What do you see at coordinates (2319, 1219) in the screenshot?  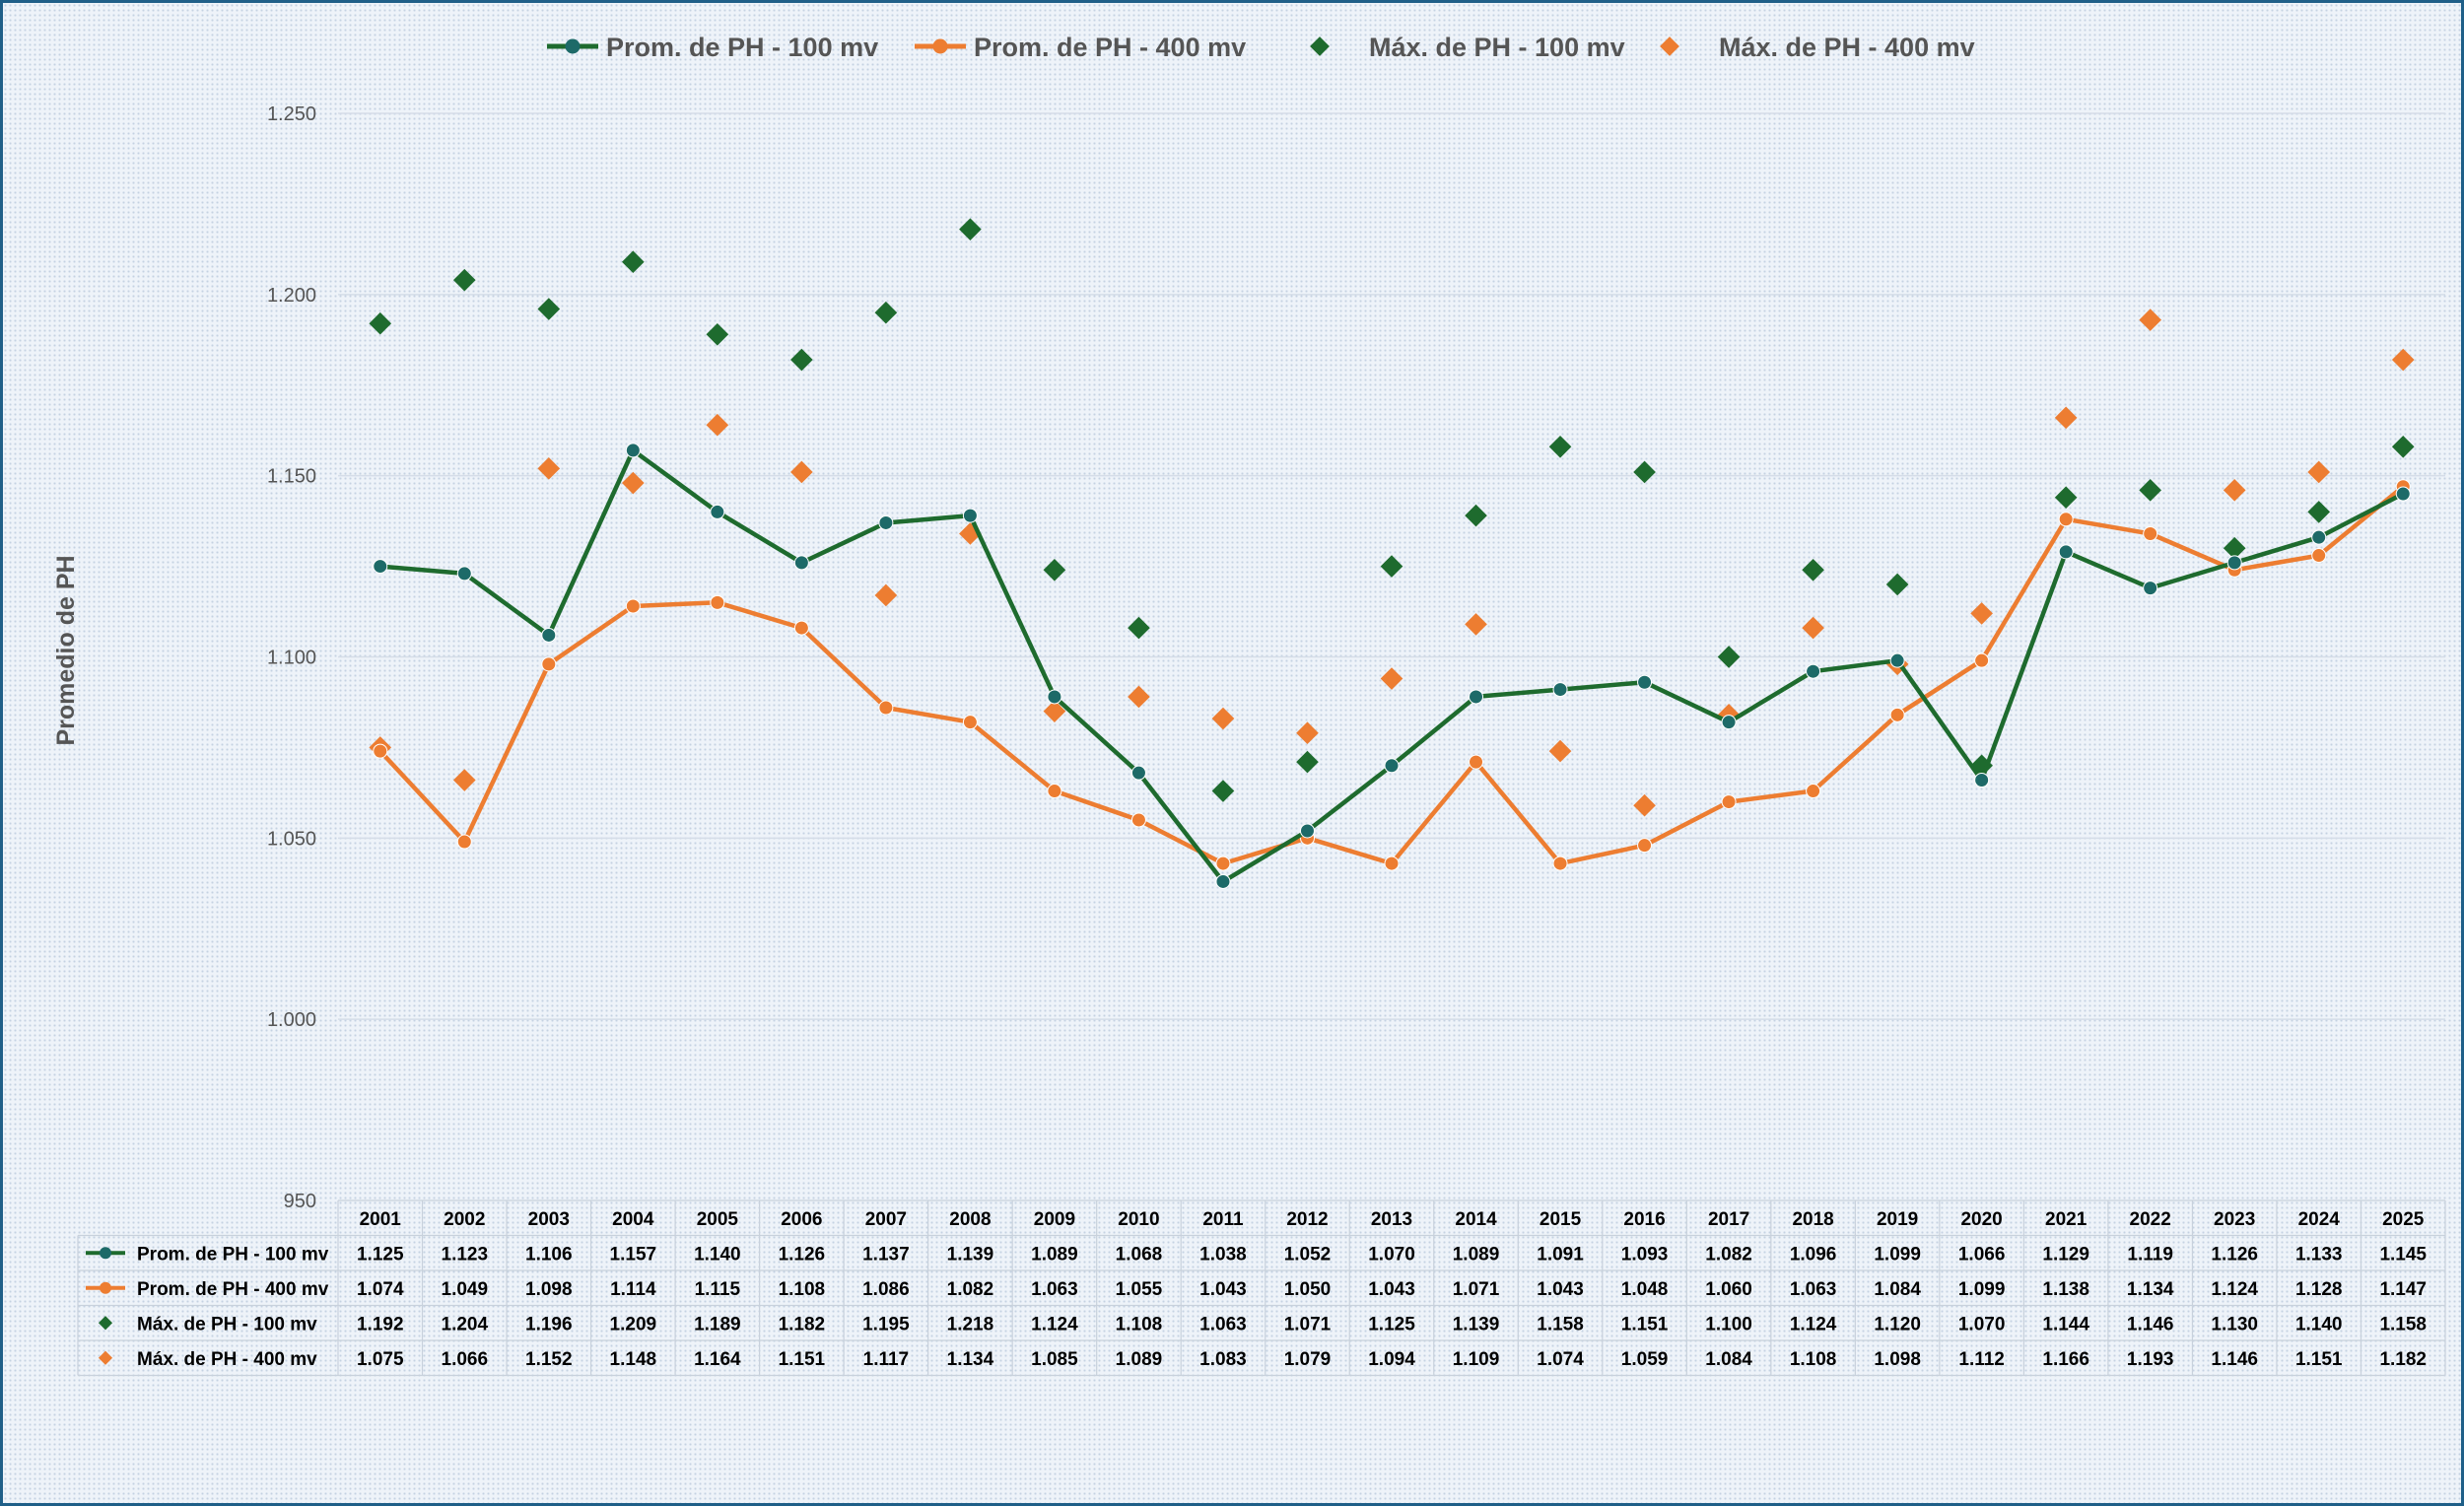 I see `category-label: 2024` at bounding box center [2319, 1219].